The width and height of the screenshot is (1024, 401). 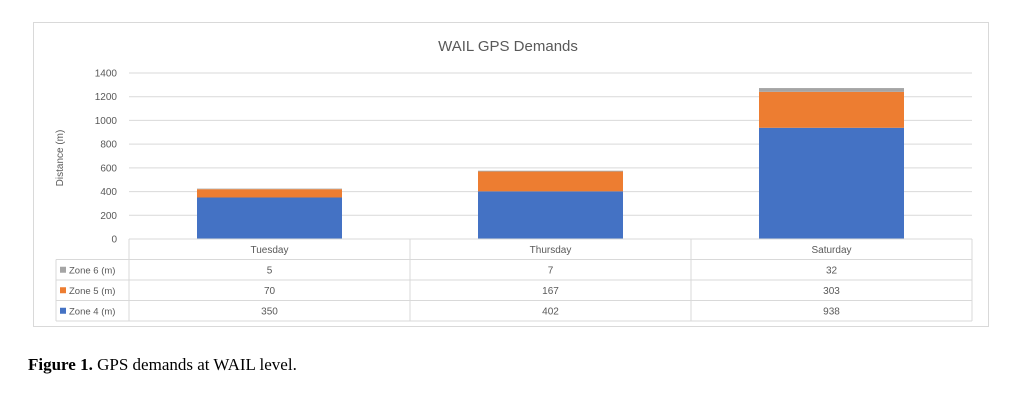 I want to click on y-tick-label: 1000, so click(x=106, y=121).